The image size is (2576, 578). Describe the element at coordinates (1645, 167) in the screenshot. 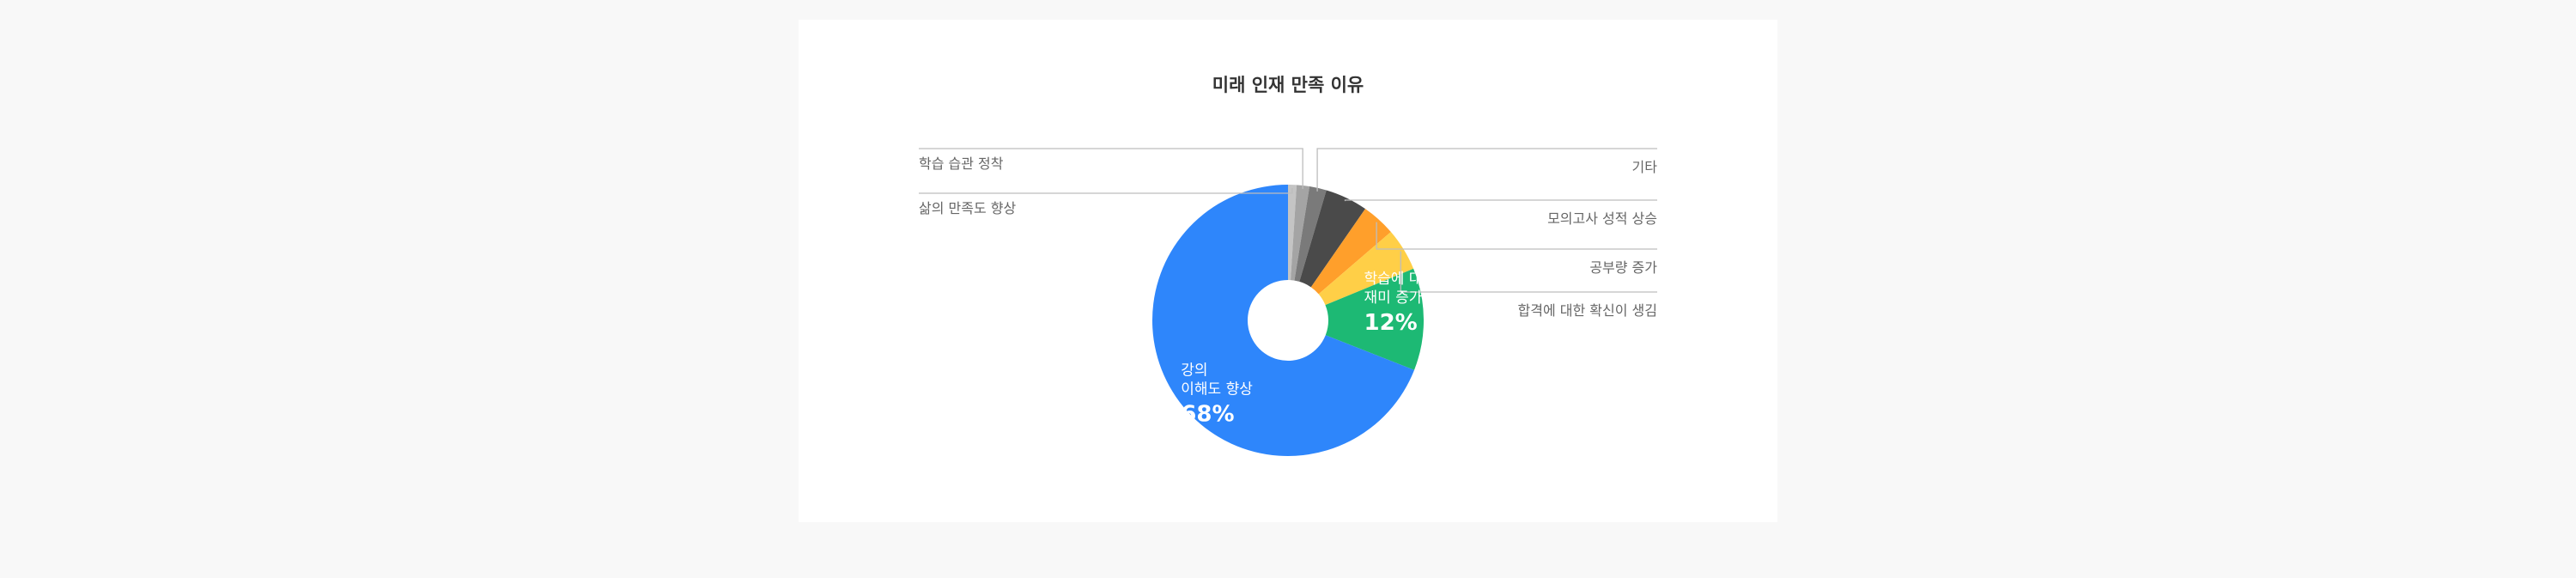

I see `callout-label: 기타` at that location.